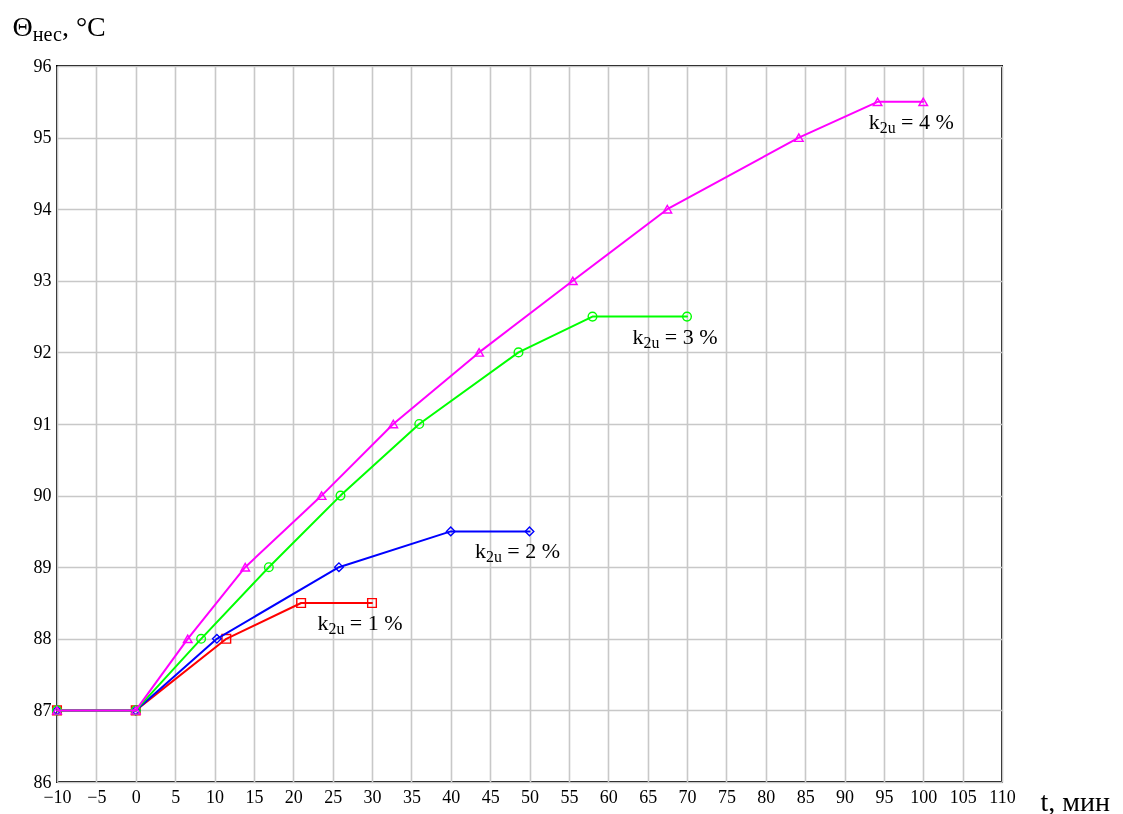  Describe the element at coordinates (766, 796) in the screenshot. I see `x-tick-label: 80` at that location.